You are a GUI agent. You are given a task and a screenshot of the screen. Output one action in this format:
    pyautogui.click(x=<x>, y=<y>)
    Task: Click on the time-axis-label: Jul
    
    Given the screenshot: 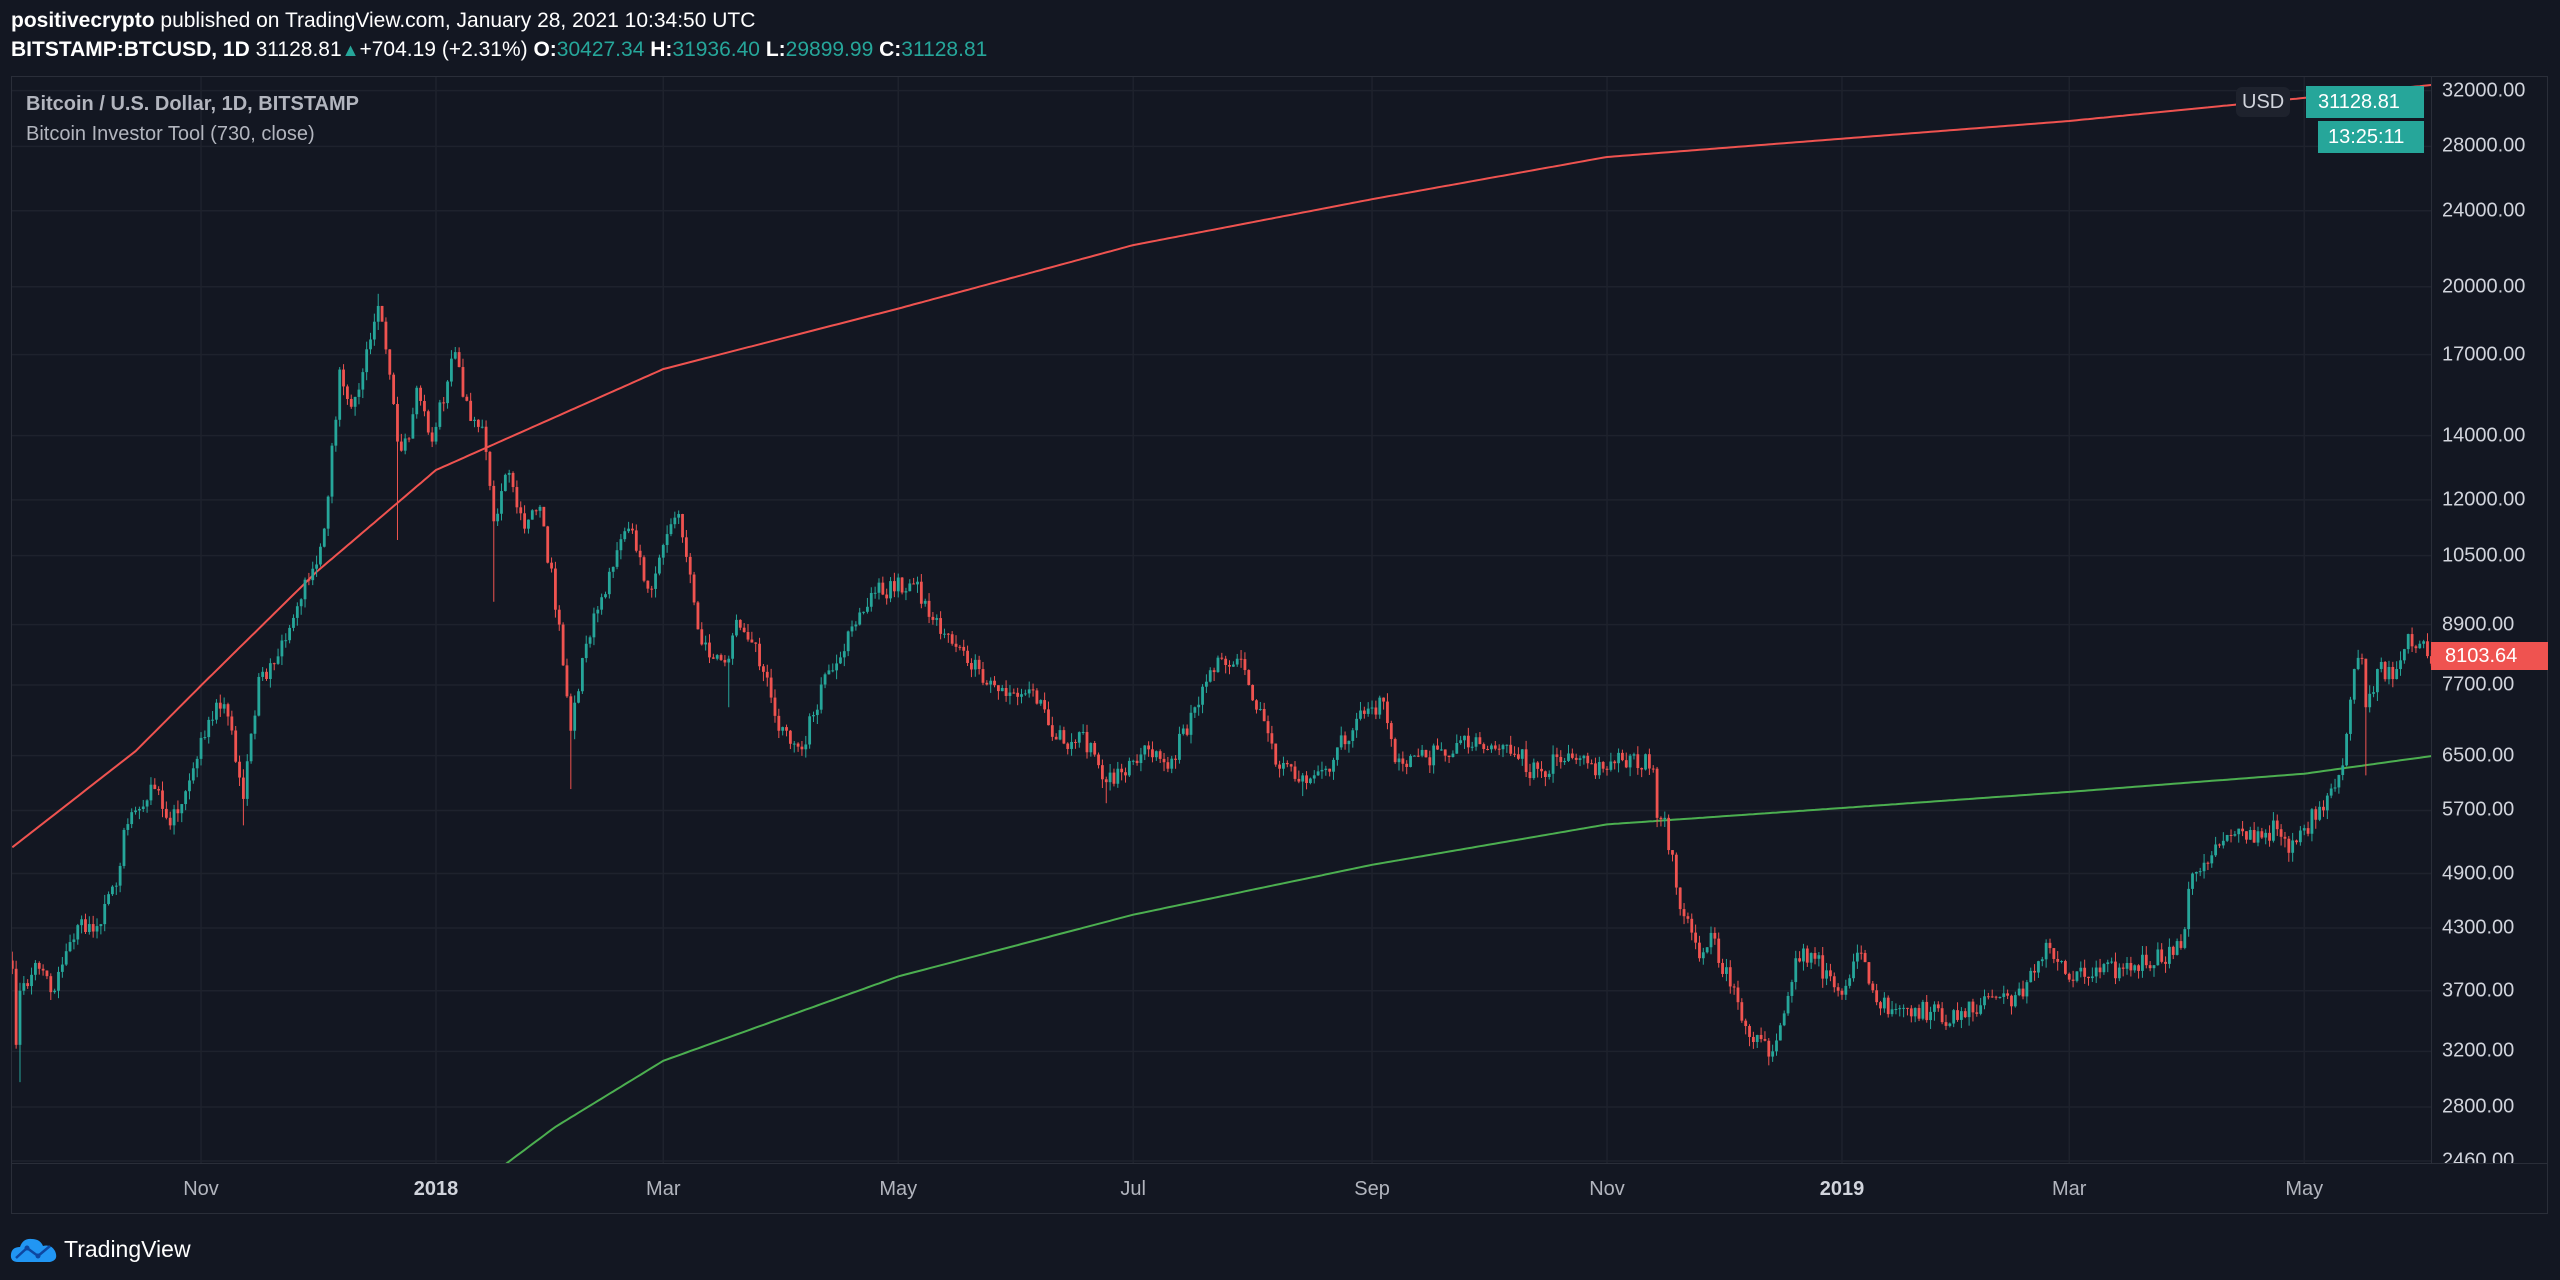 What is the action you would take?
    pyautogui.click(x=1133, y=1189)
    